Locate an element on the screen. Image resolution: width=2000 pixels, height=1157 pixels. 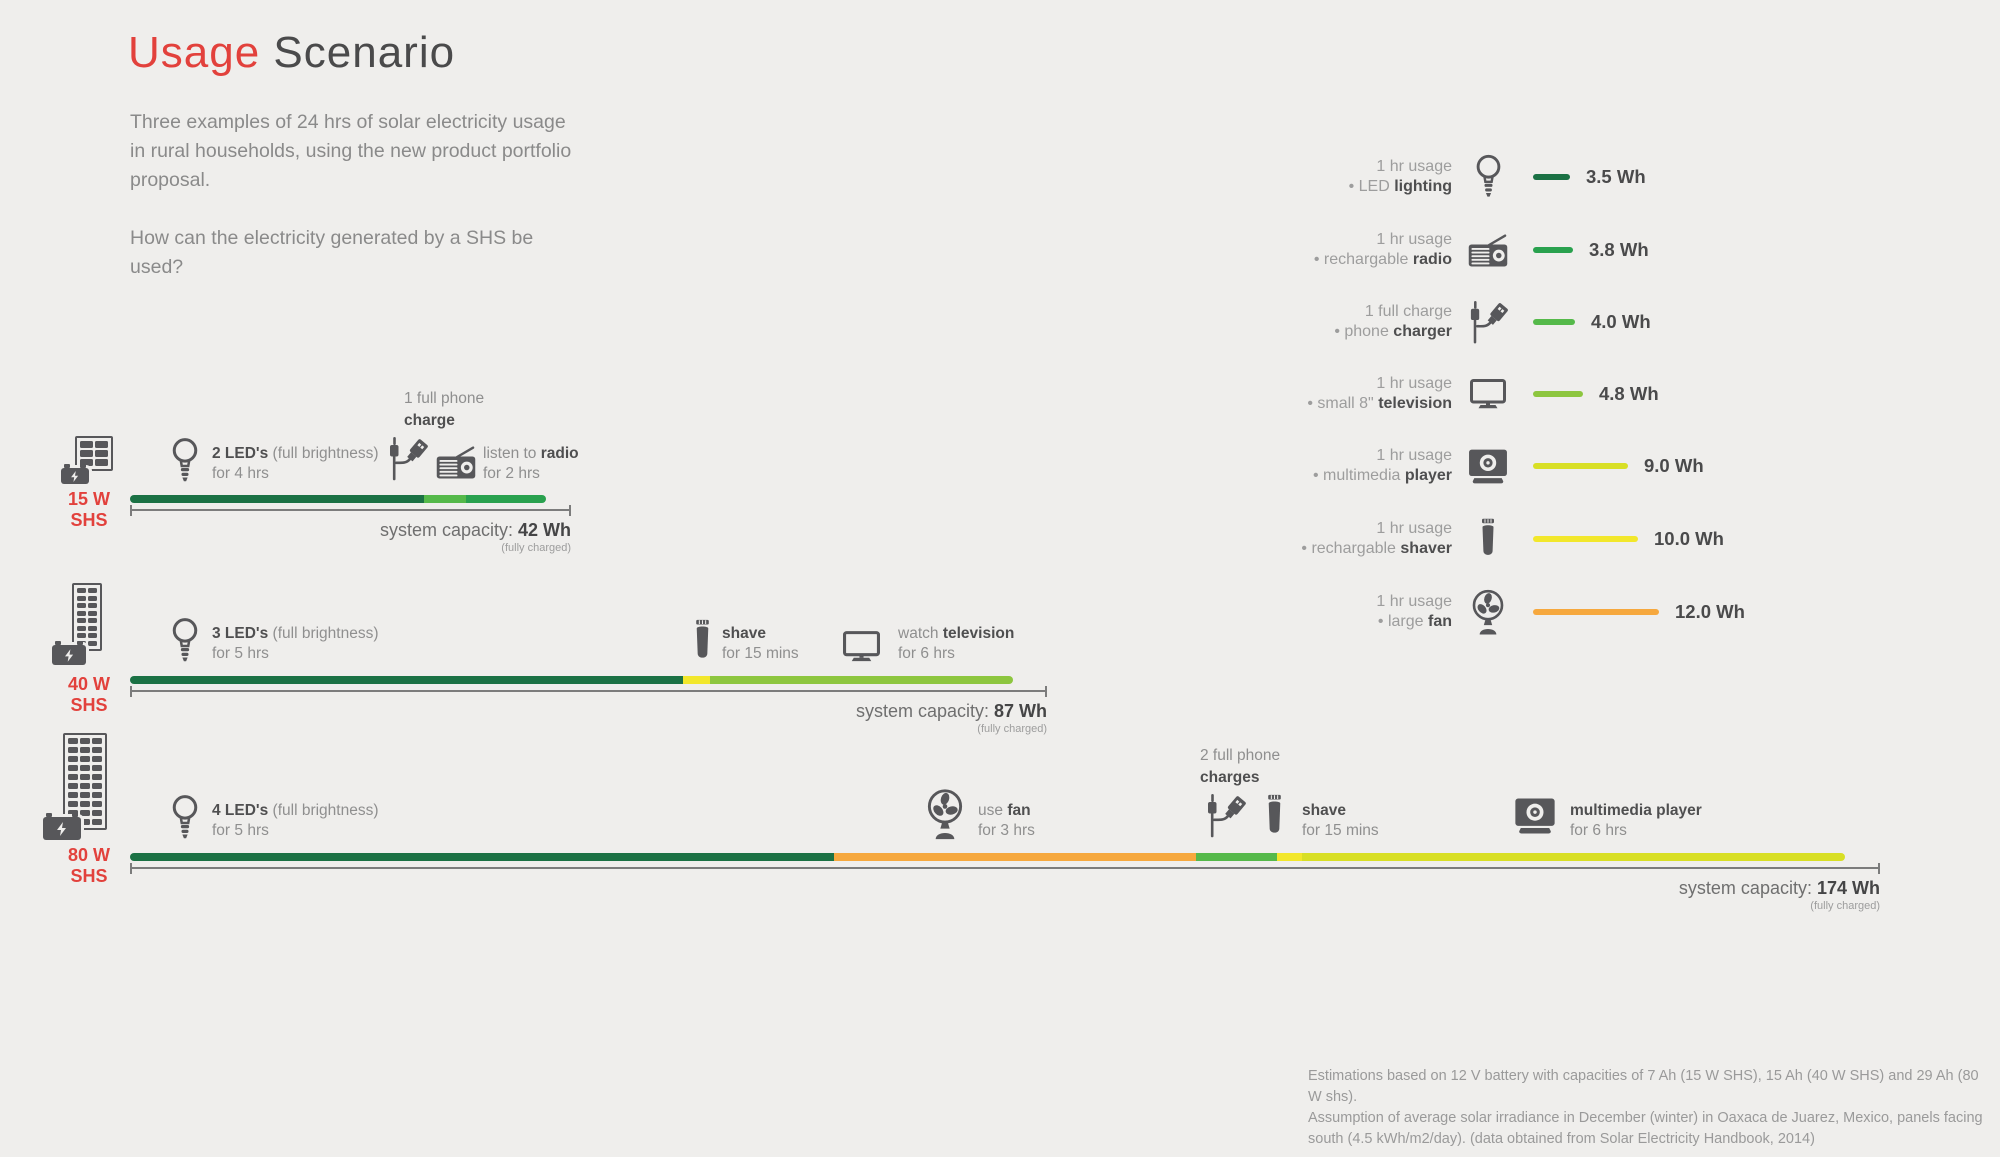
legend-label: 1 full charge • phone charger is located at coordinates (1393, 321).